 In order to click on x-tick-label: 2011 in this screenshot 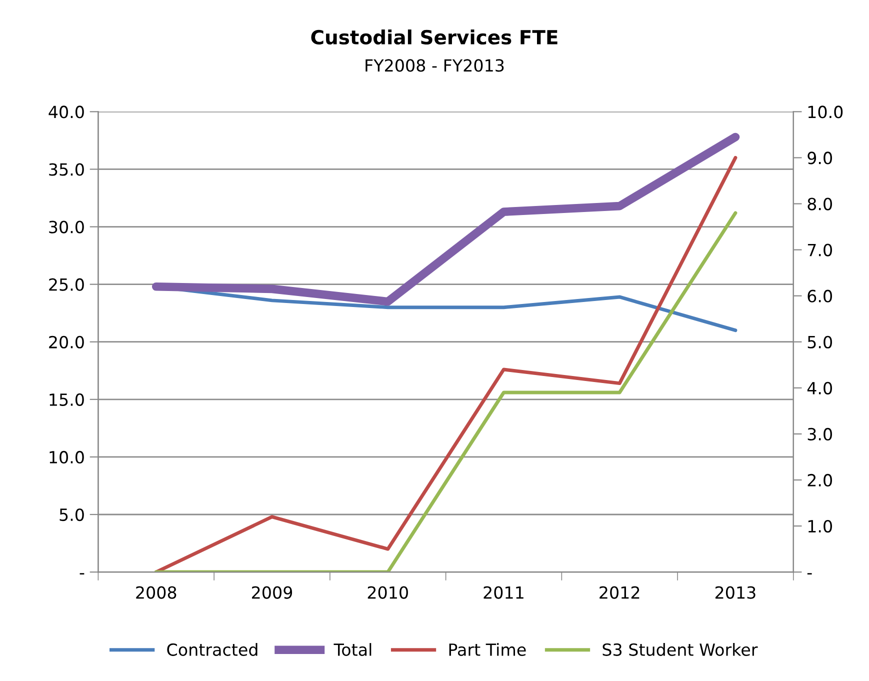, I will do `click(504, 592)`.